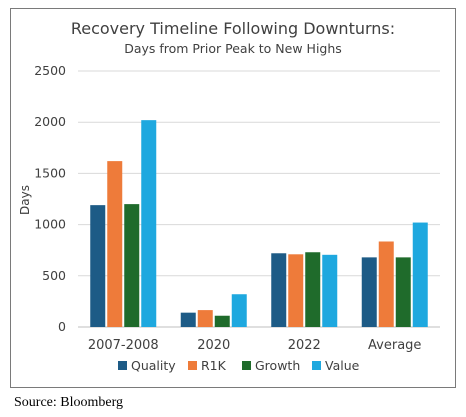 The height and width of the screenshot is (417, 466). Describe the element at coordinates (149, 223) in the screenshot. I see `bar-value-2007-2008` at that location.